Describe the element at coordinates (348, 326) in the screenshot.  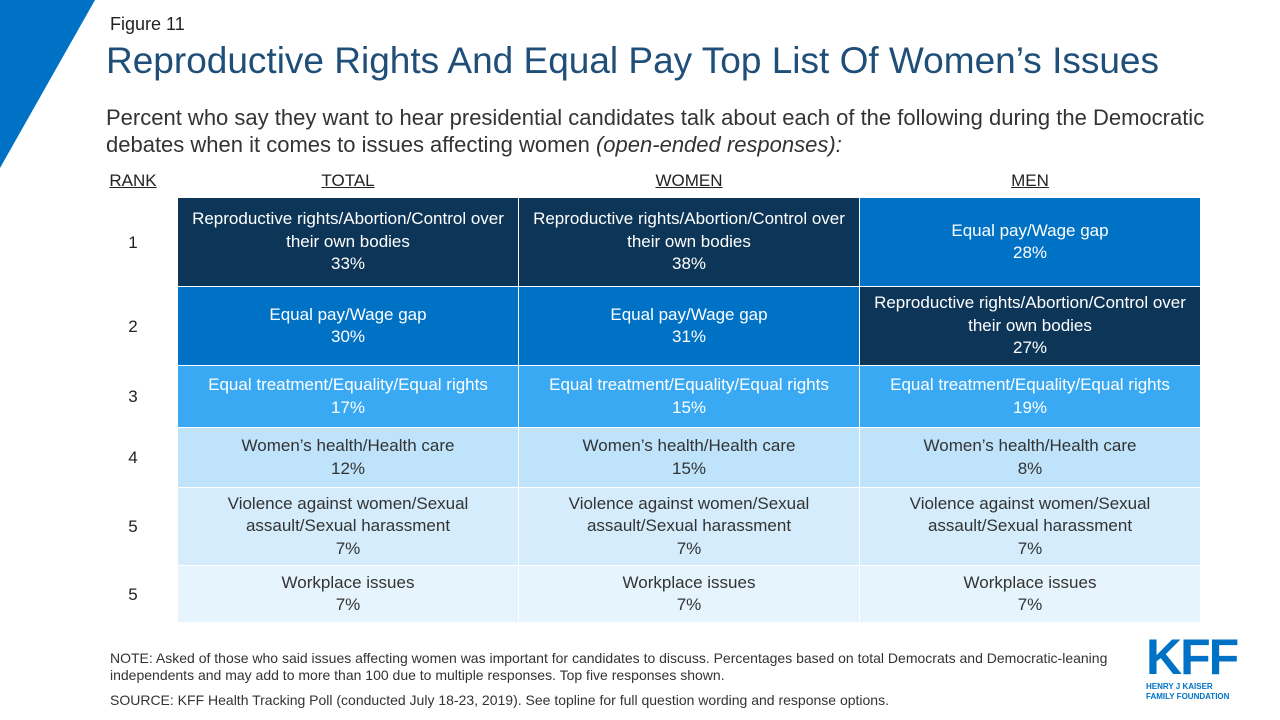
I see `table-cell-total: Equal pay/Wage gap 30%` at that location.